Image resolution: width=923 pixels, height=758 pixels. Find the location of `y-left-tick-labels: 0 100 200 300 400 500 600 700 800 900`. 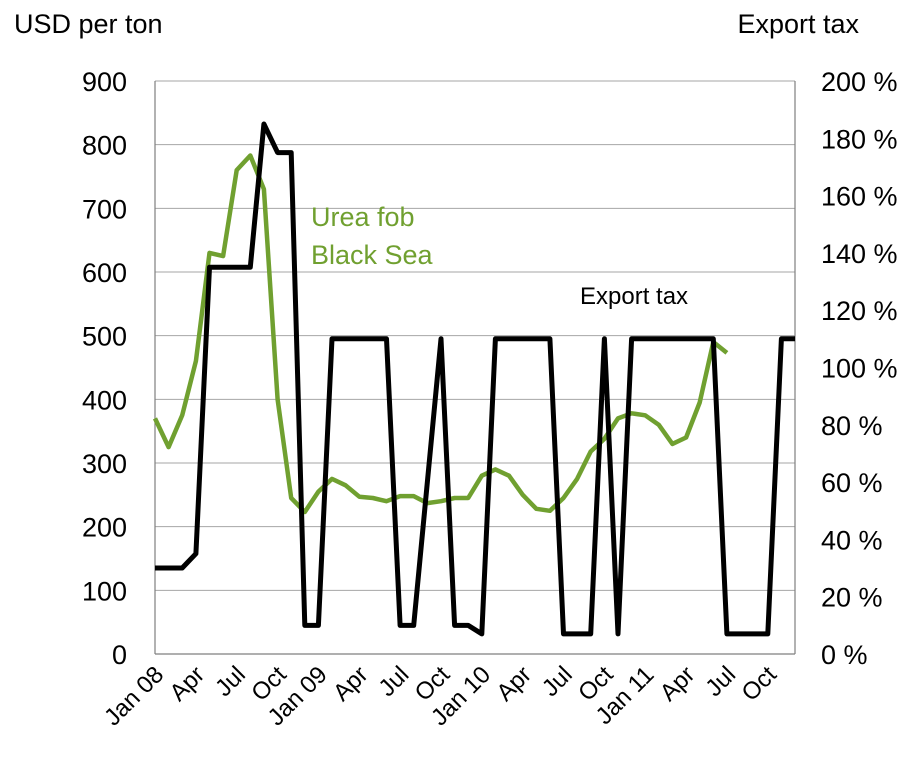

y-left-tick-labels: 0 100 200 300 400 500 600 700 800 900 is located at coordinates (104, 368).